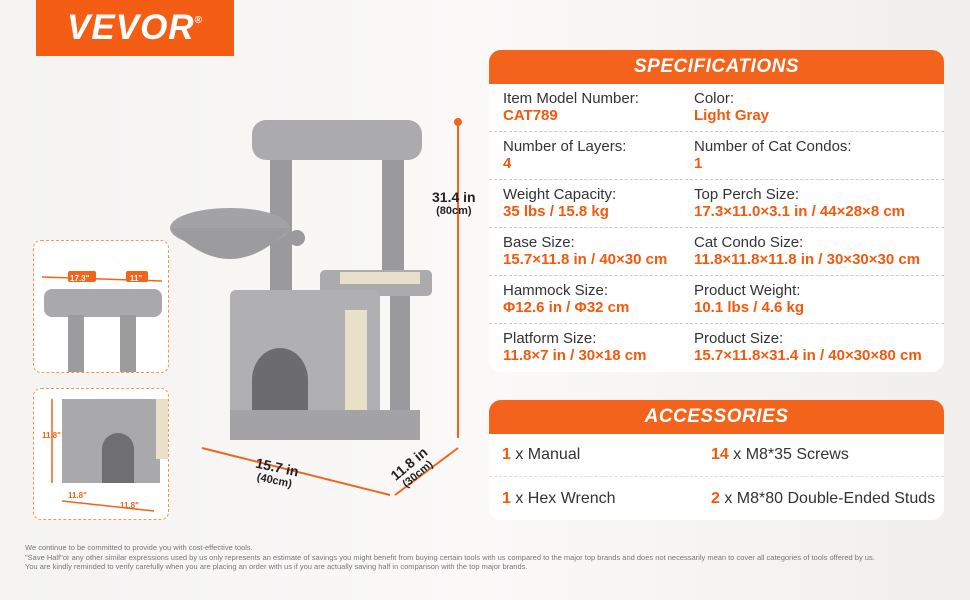 The image size is (970, 600). Describe the element at coordinates (749, 242) in the screenshot. I see `spec-label: Cat Condo Size:` at that location.